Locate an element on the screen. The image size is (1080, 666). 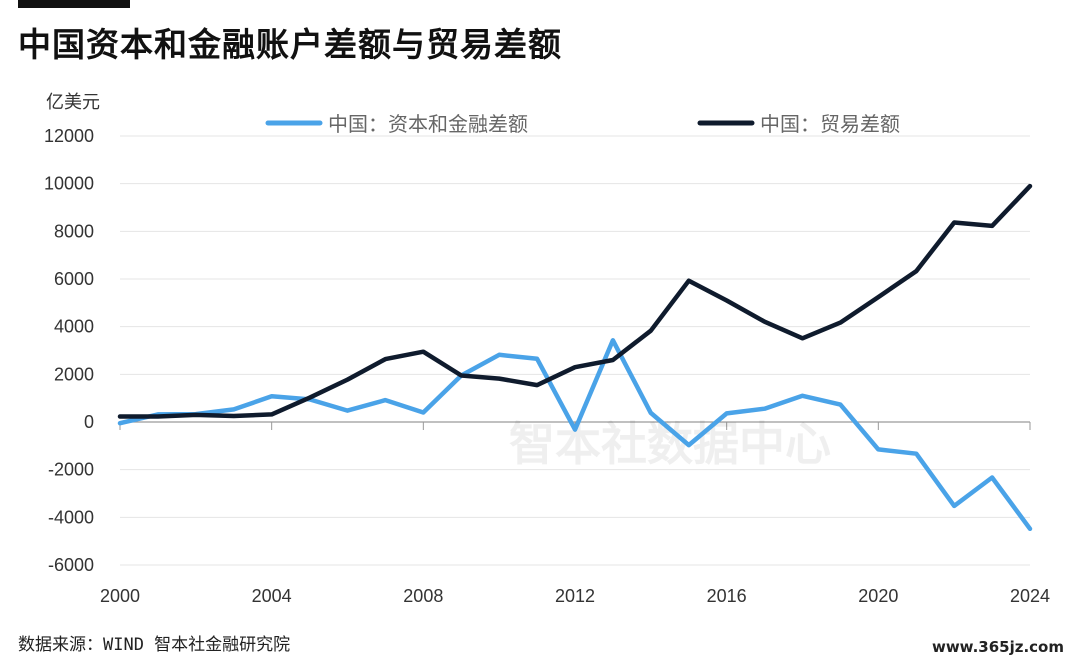
y-tick-label: 10000 is located at coordinates (69, 184).